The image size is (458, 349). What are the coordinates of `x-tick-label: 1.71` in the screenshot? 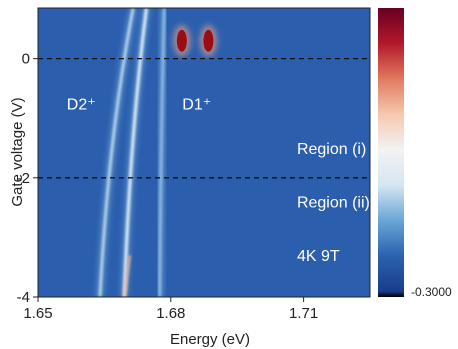 It's located at (303, 313).